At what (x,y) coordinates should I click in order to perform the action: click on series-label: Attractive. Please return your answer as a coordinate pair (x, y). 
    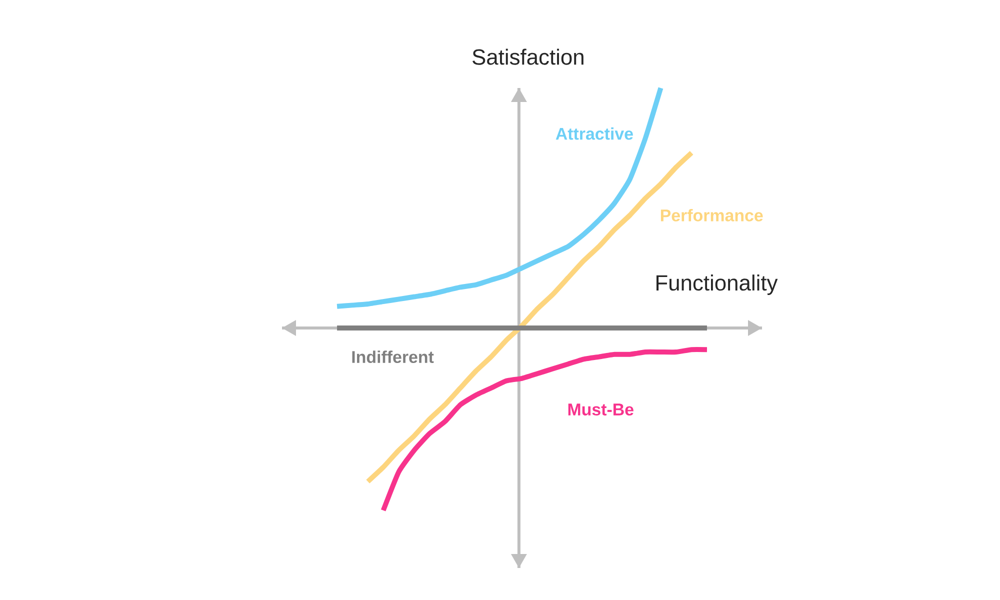
    Looking at the image, I should click on (594, 133).